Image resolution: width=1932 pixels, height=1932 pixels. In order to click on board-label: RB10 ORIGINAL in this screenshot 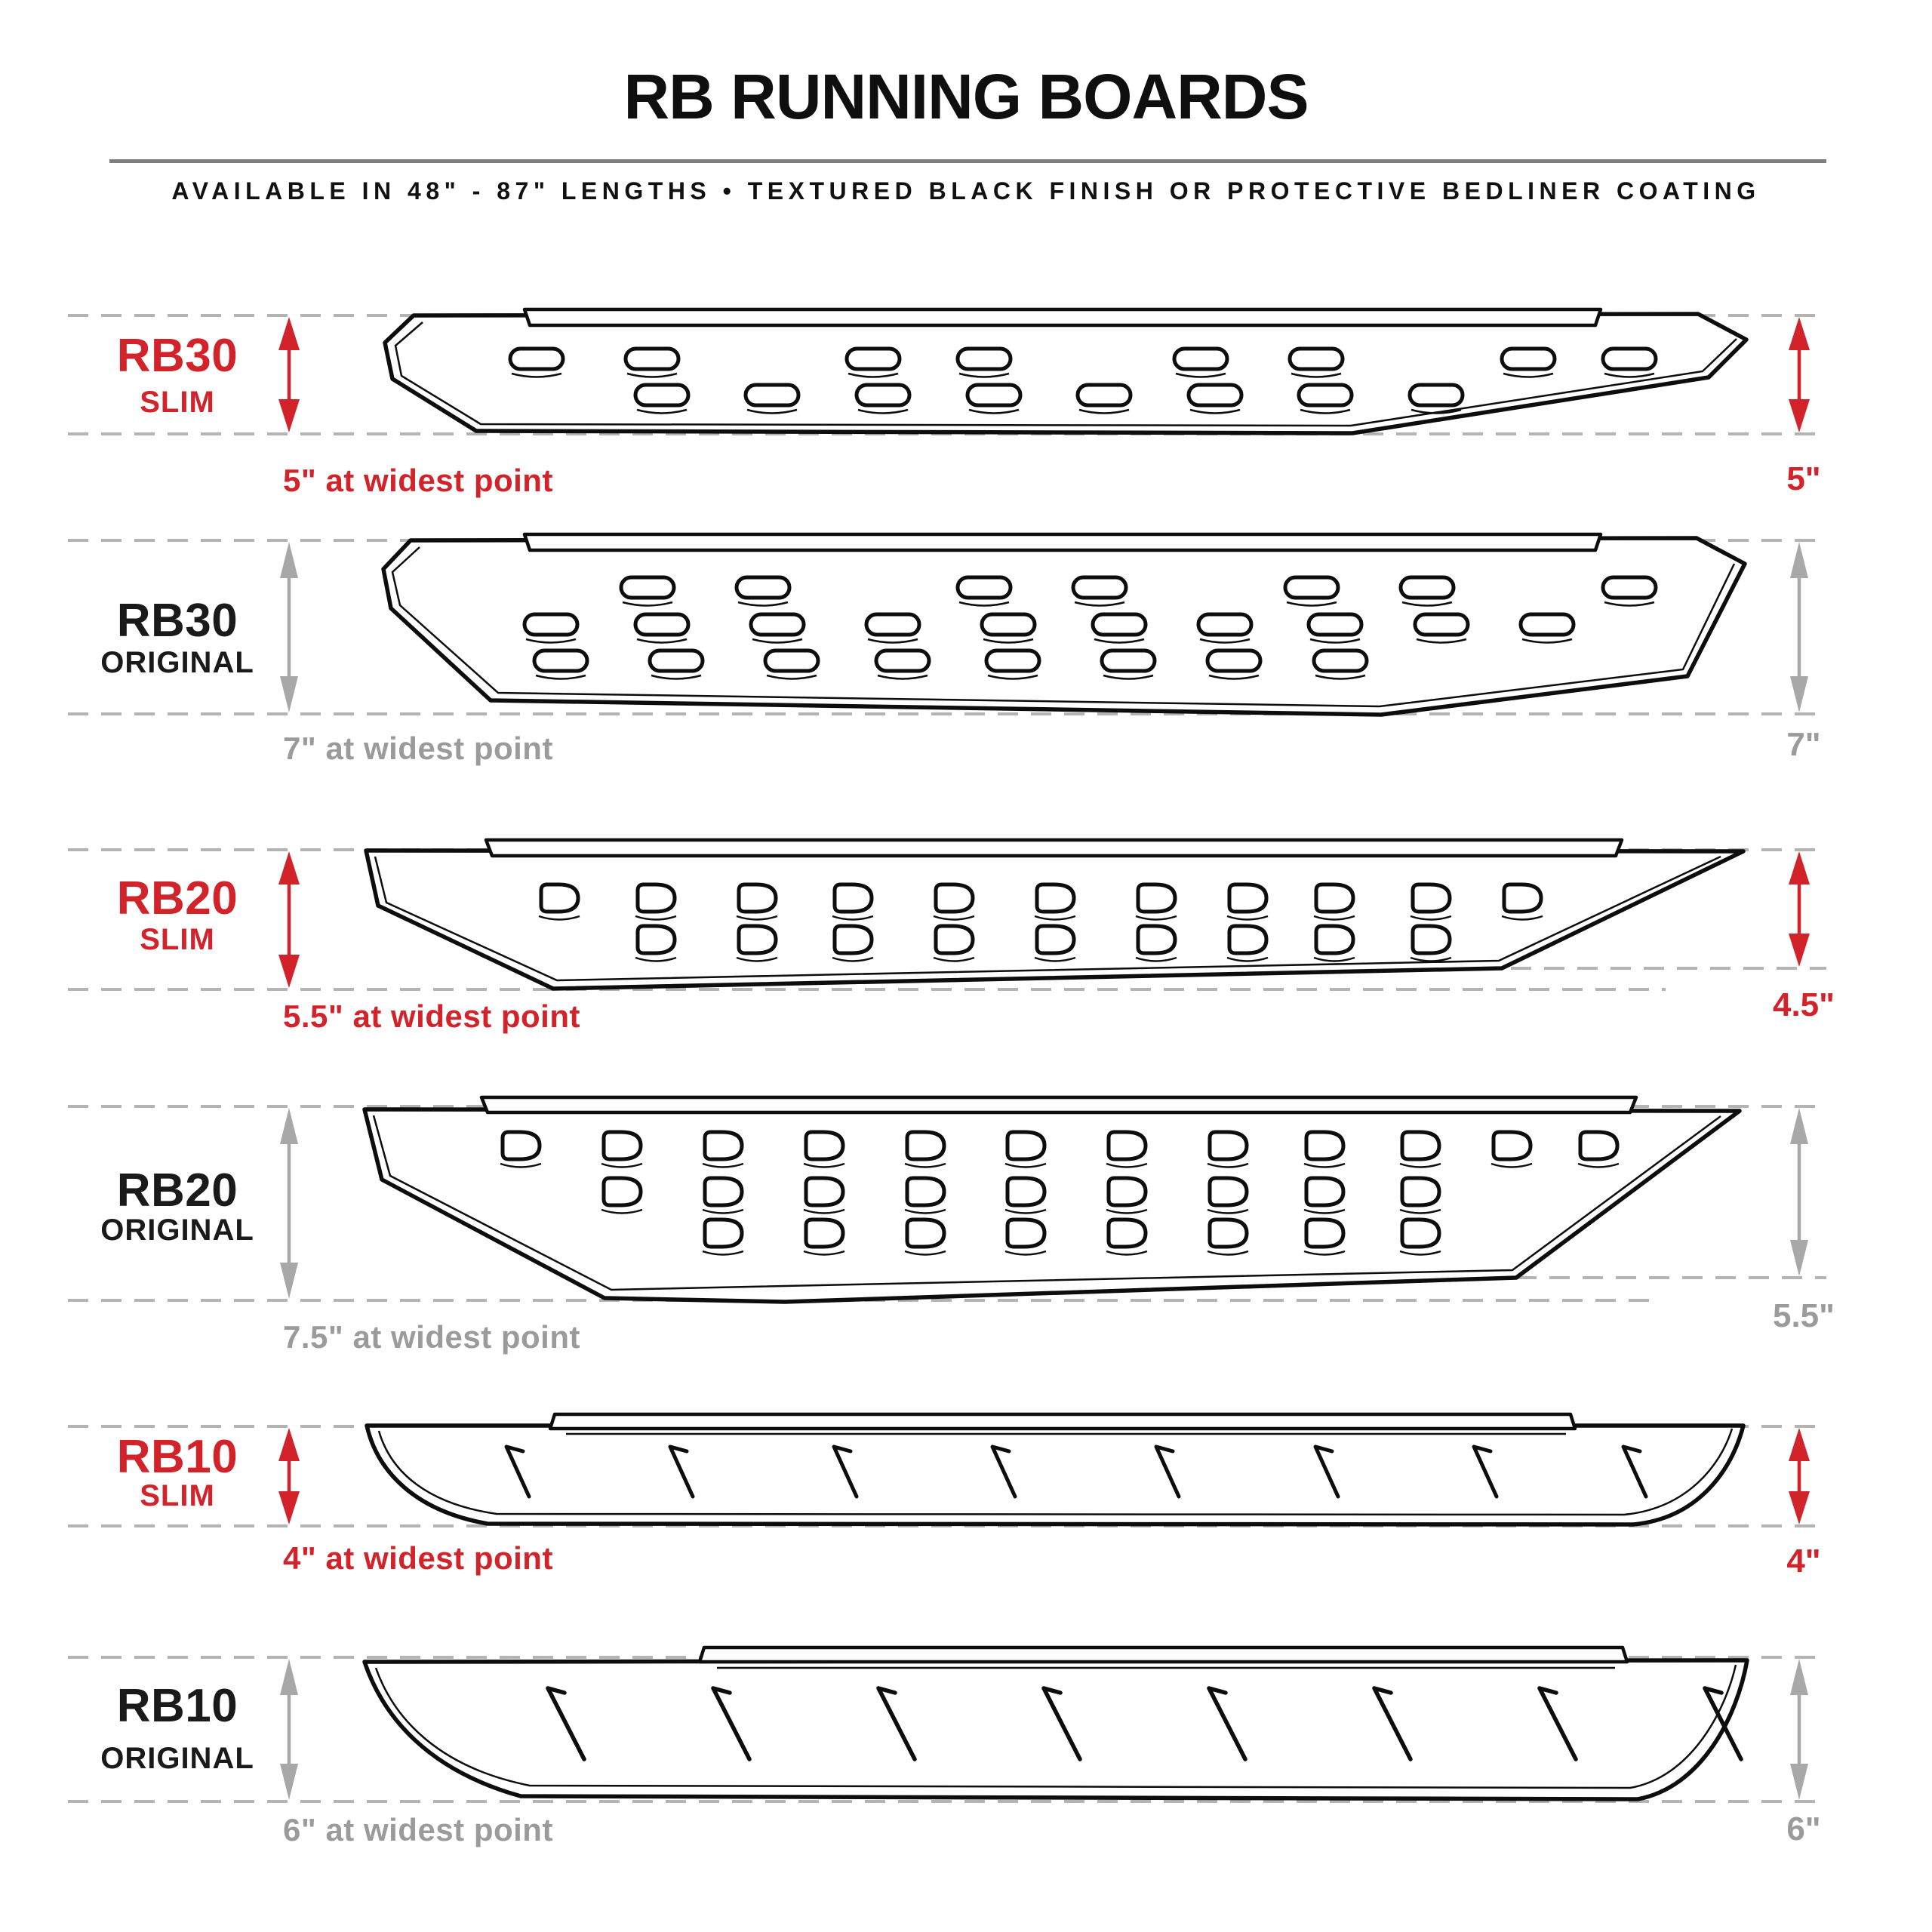, I will do `click(177, 1728)`.